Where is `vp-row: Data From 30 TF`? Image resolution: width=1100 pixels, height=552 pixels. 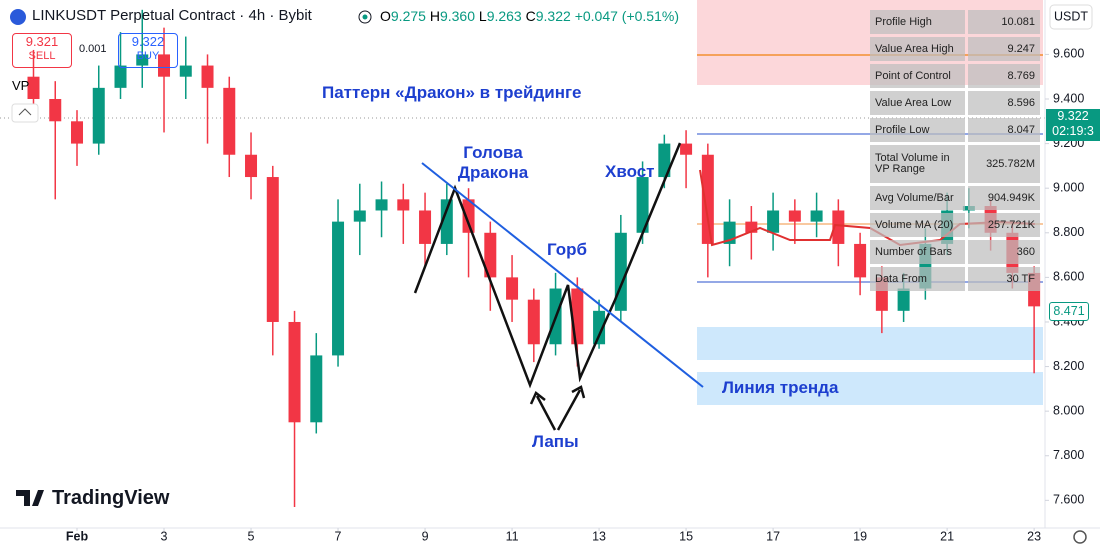 vp-row: Data From 30 TF is located at coordinates (956, 279).